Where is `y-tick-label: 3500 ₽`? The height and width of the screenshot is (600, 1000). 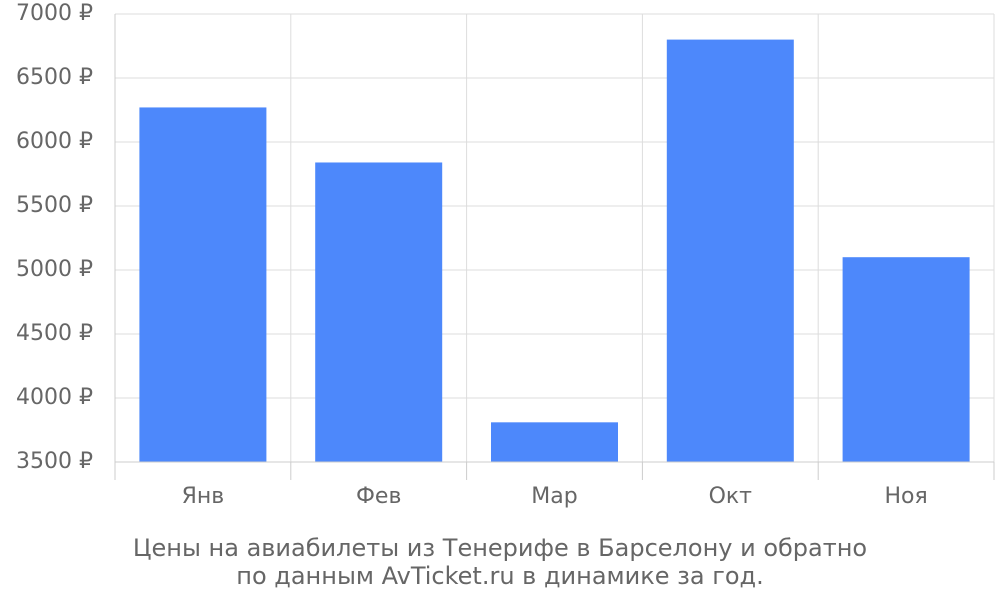
y-tick-label: 3500 ₽ is located at coordinates (54, 461).